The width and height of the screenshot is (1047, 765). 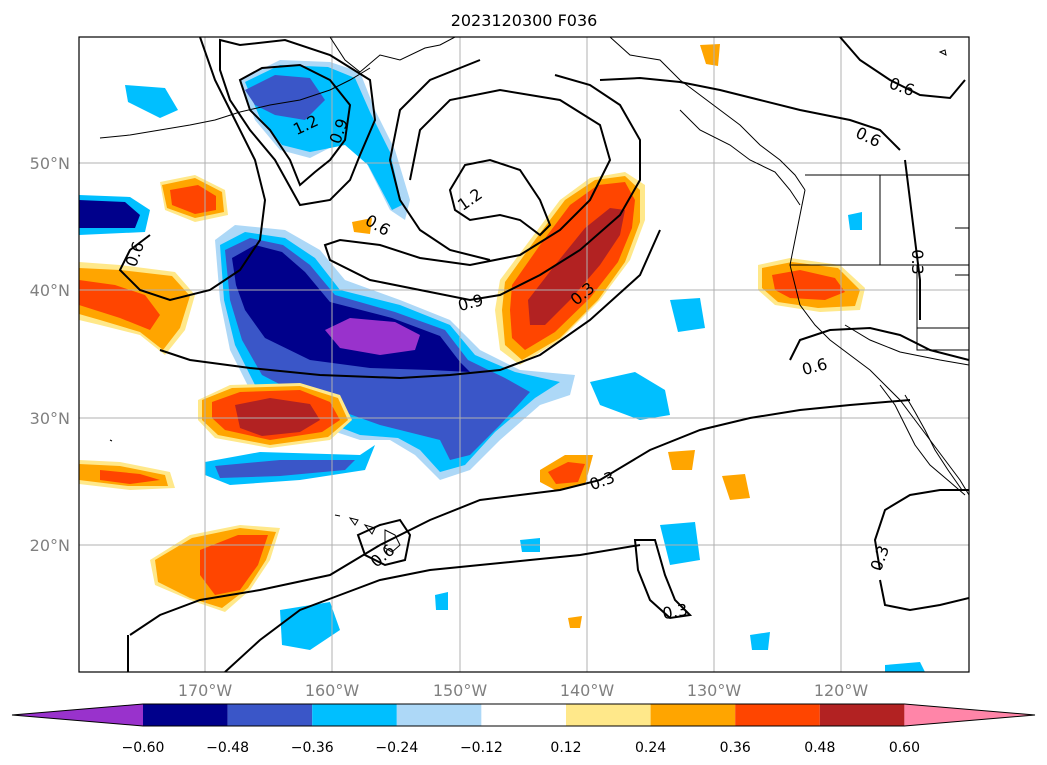 I want to click on contour-0.6-loop, so click(x=410, y=304).